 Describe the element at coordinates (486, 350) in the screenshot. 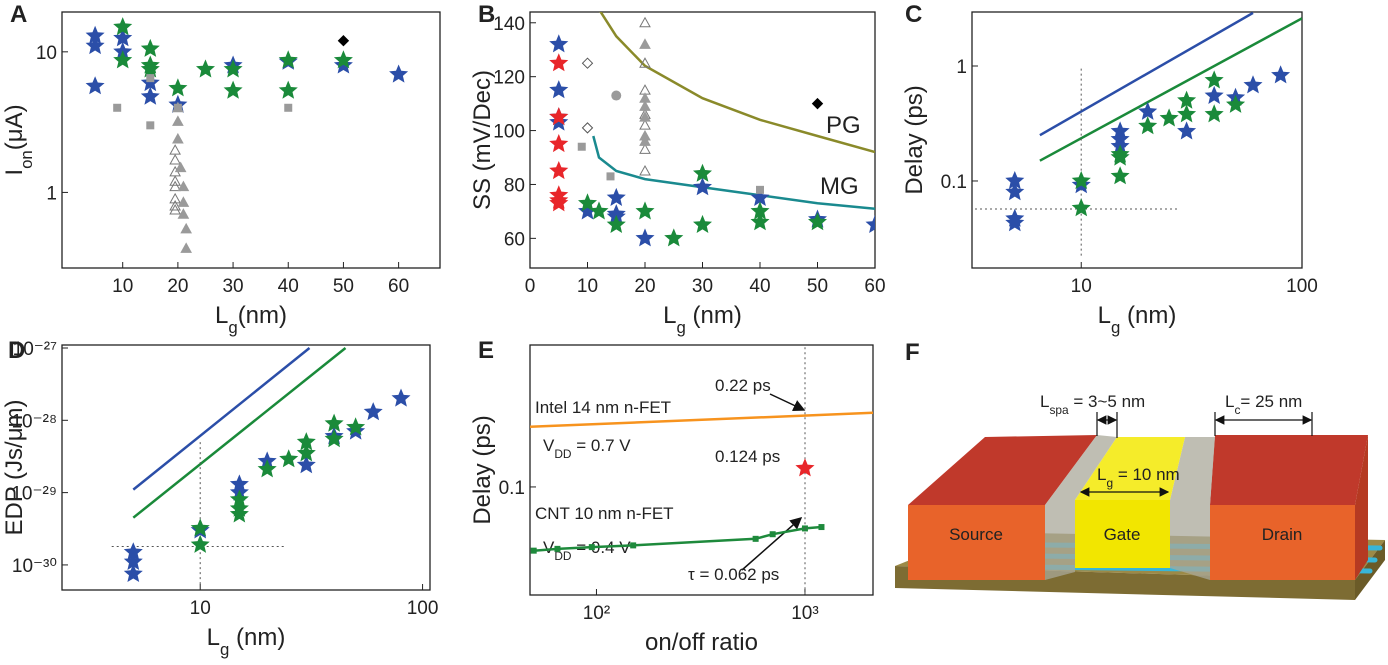

I see `panel-letter: E` at that location.